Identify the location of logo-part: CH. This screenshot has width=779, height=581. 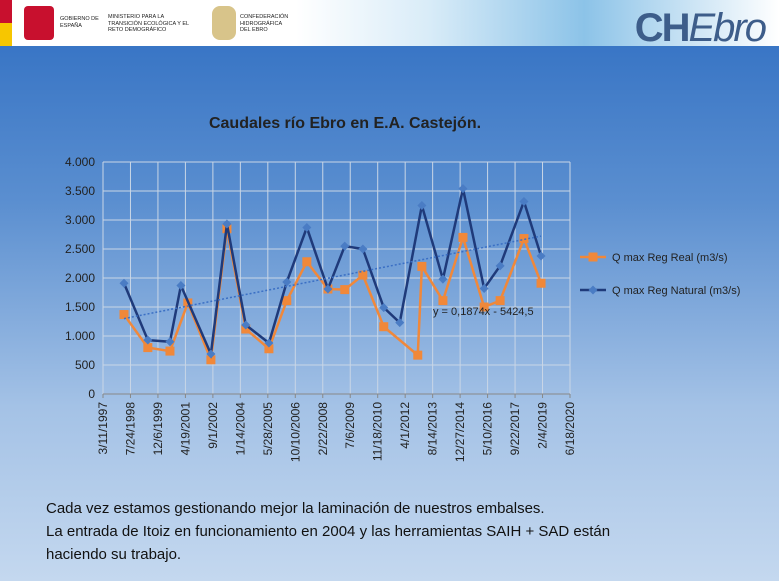
(662, 28).